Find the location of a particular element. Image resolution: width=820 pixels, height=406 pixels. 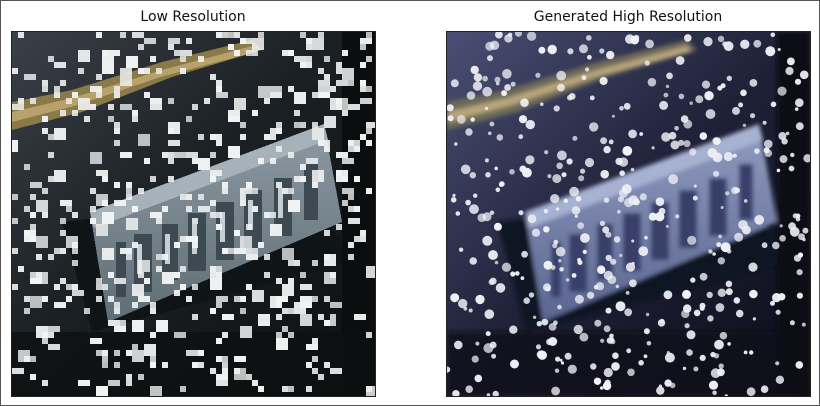

panel-title-generated-high-resolution: Generated High Resolution is located at coordinates (628, 17).